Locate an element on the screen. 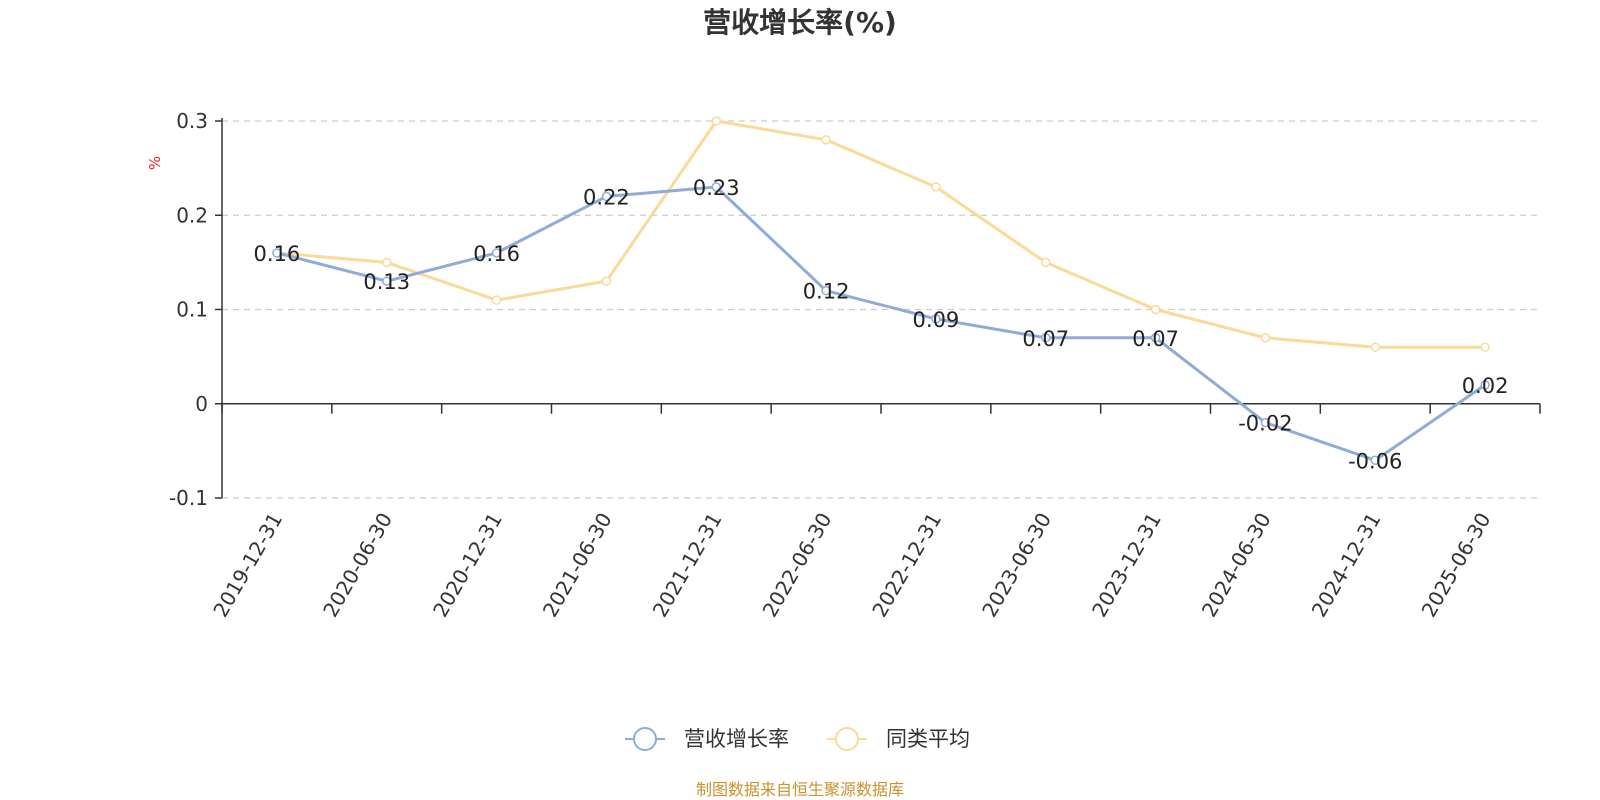 The width and height of the screenshot is (1600, 800). x-tick-label: 2021-06-30 is located at coordinates (577, 565).